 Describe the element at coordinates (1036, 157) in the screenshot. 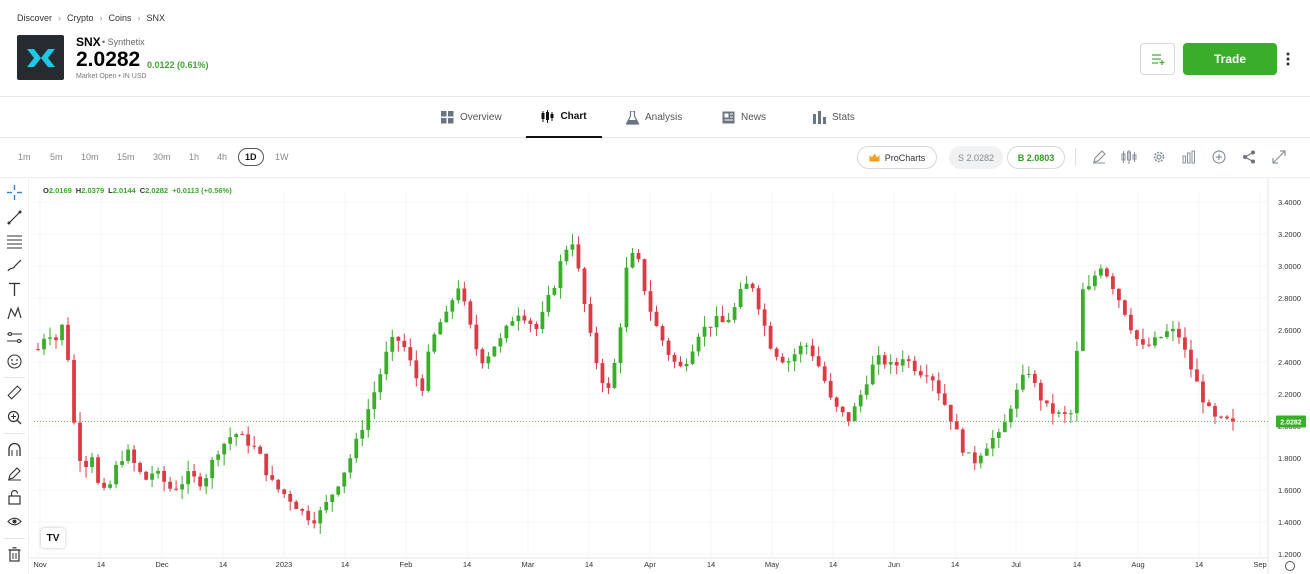

I see `buy-quote-button: B 2.0803` at that location.